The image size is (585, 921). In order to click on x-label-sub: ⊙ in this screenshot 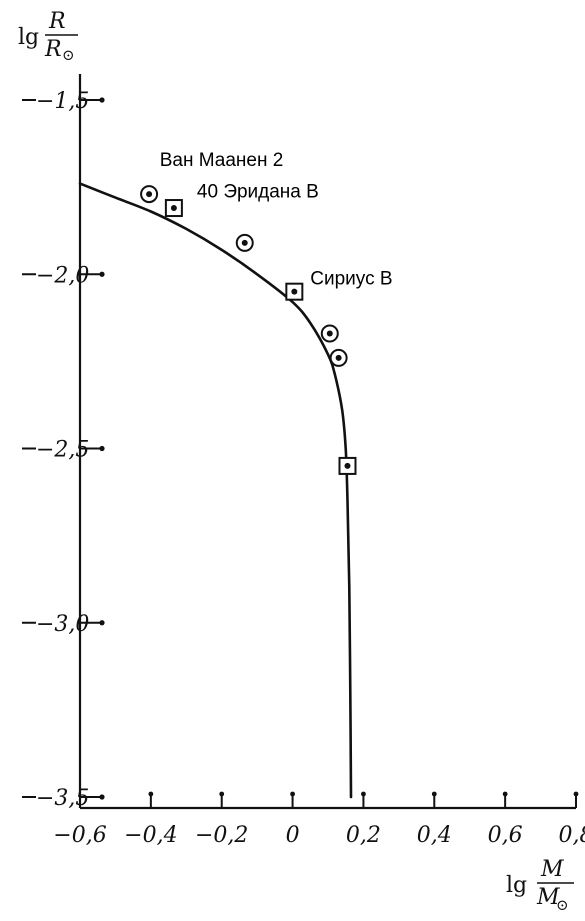, I will do `click(562, 905)`.